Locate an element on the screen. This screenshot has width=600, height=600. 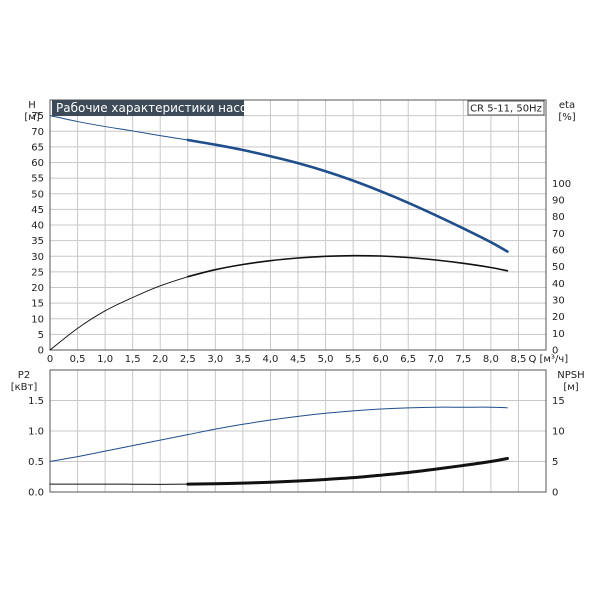
y2-axis-unit-right: [м] is located at coordinates (570, 387).